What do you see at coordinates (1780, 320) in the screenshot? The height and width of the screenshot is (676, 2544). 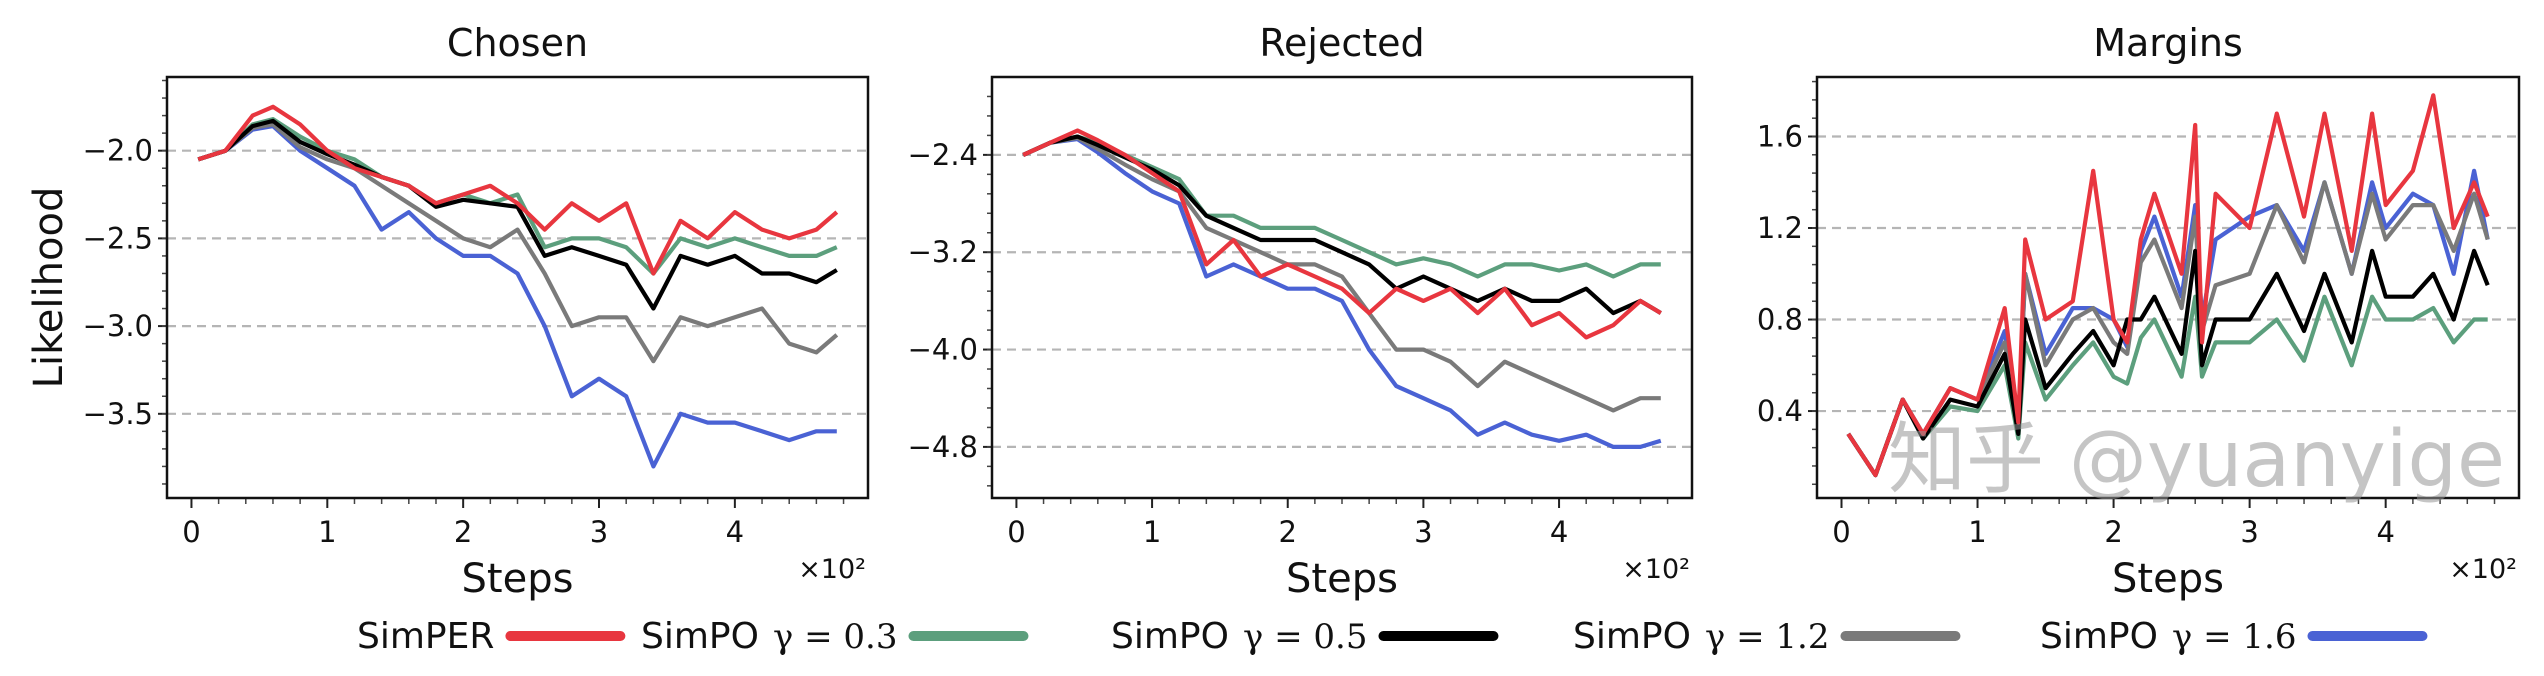 I see `y-tick-label: 0.8` at bounding box center [1780, 320].